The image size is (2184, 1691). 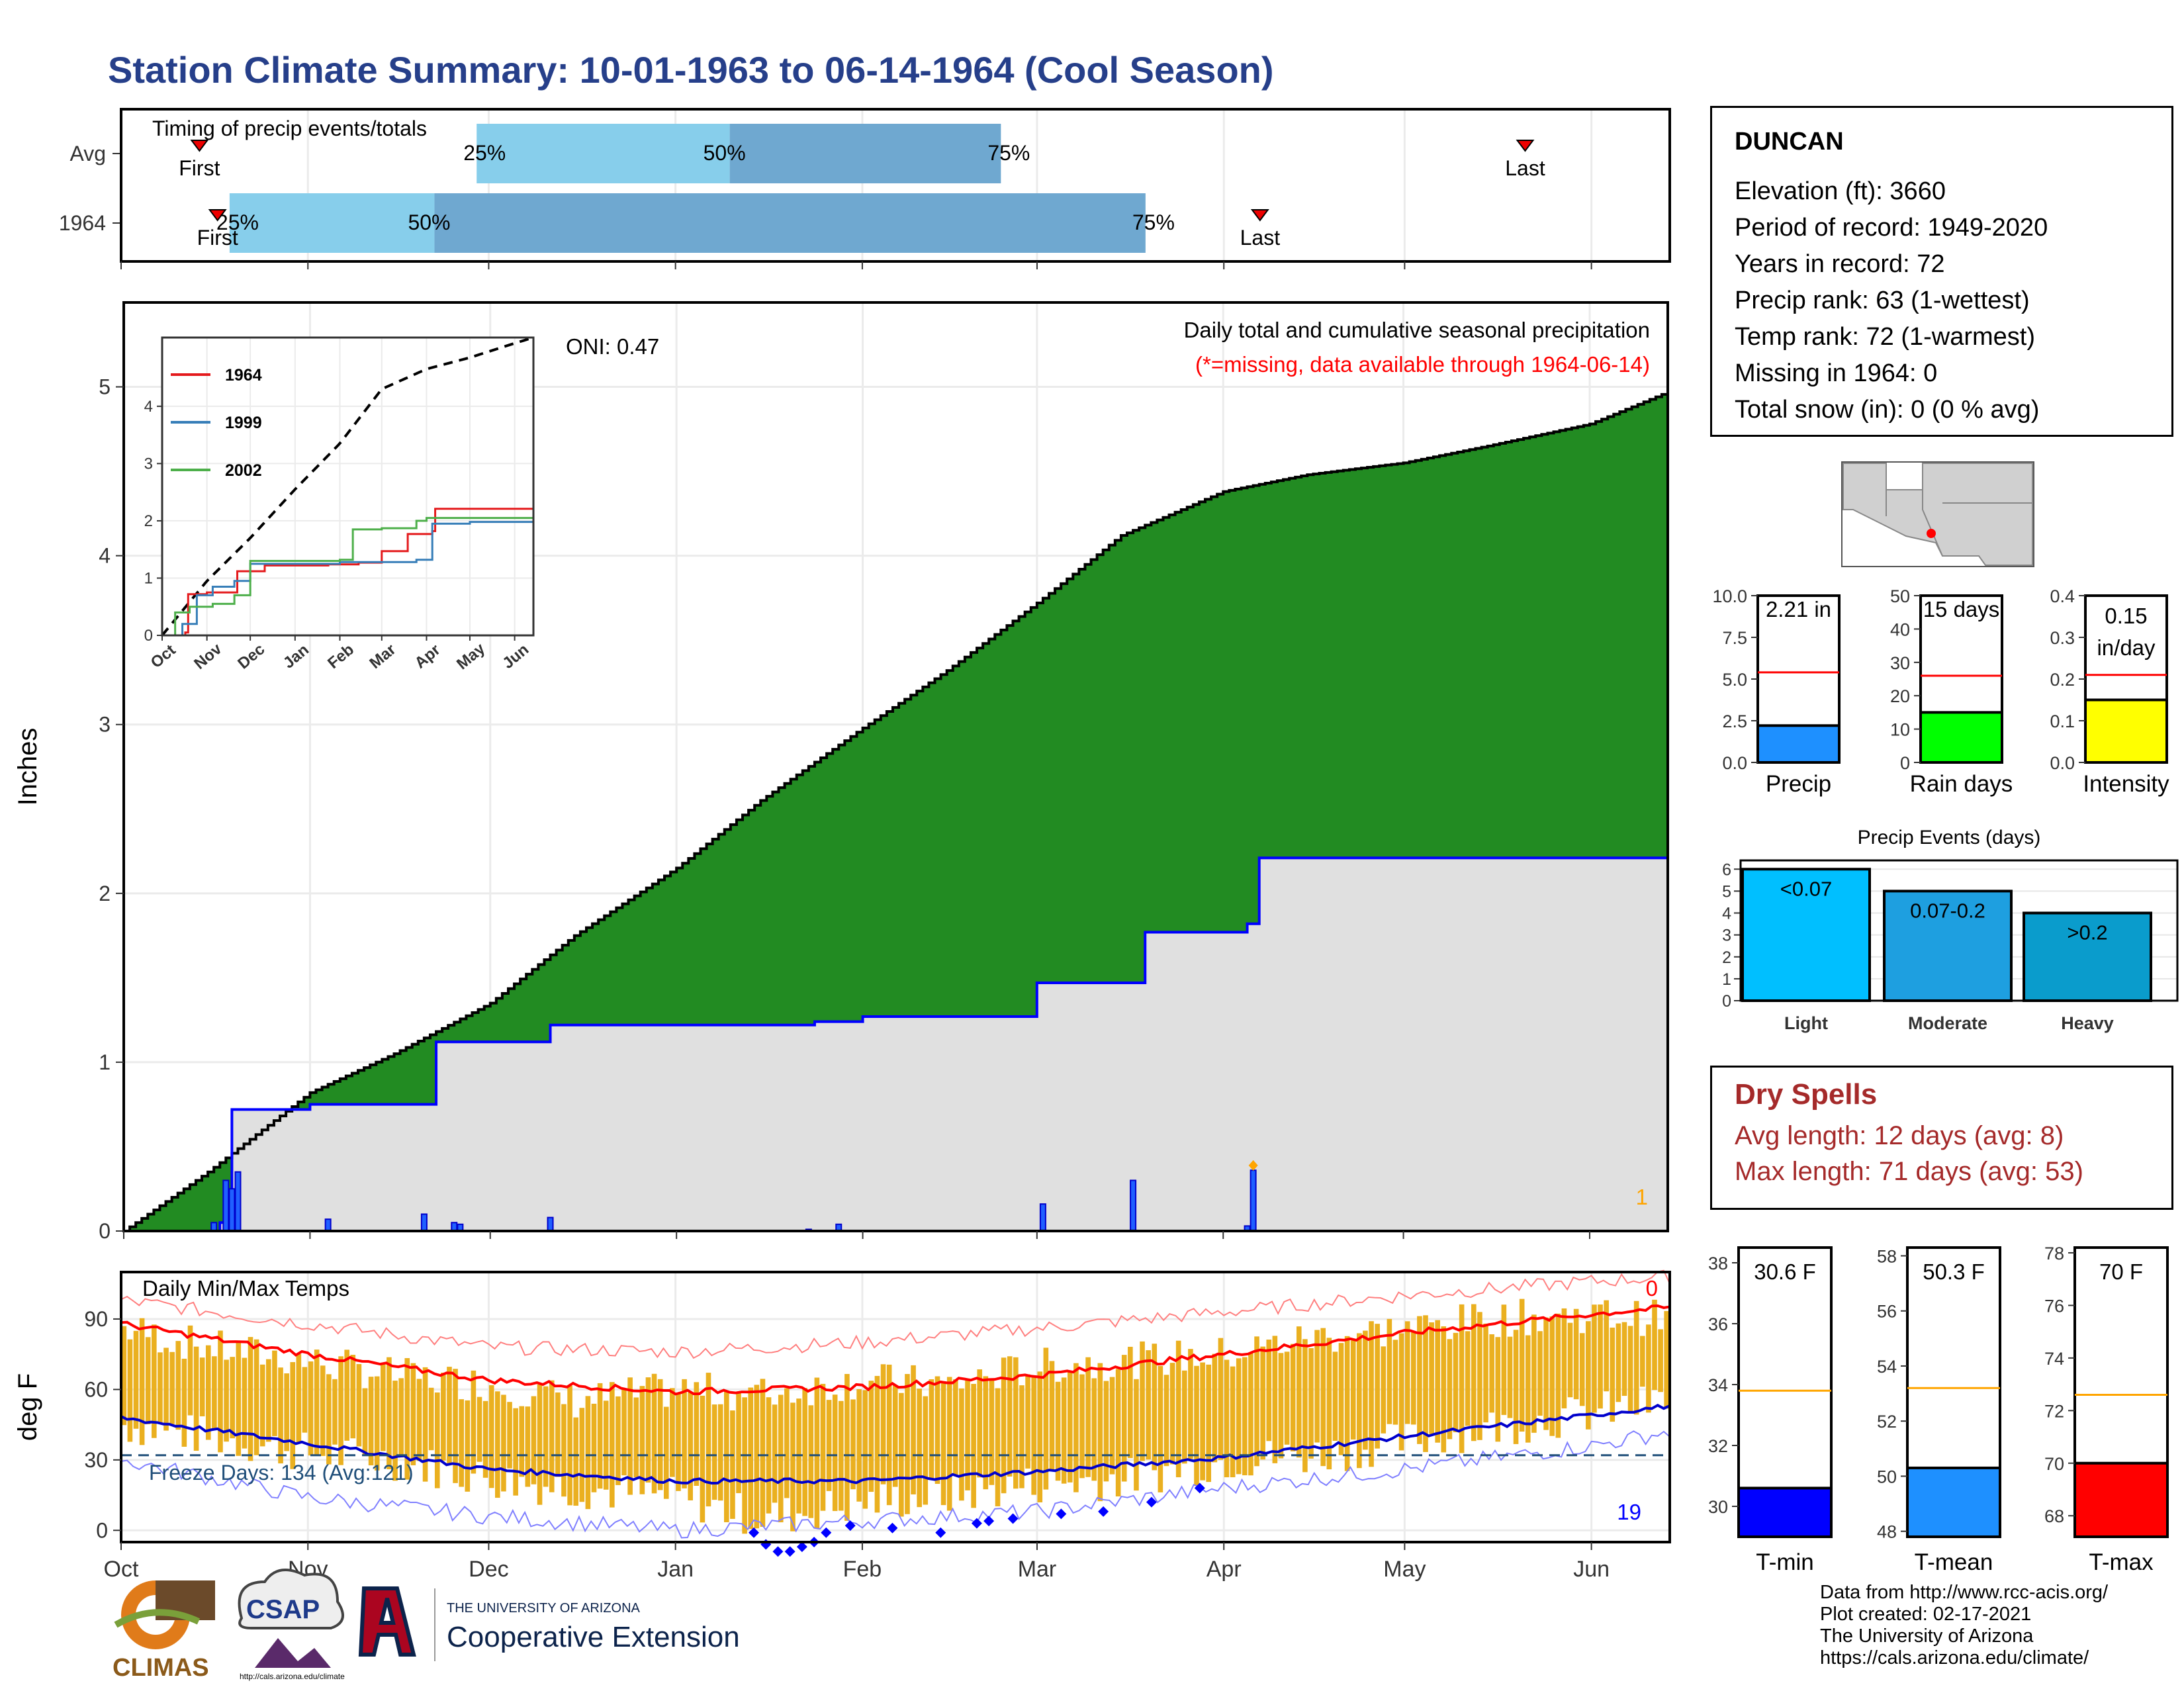 What do you see at coordinates (1592, 1569) in the screenshot?
I see `temp-x-tick-label: Jun` at bounding box center [1592, 1569].